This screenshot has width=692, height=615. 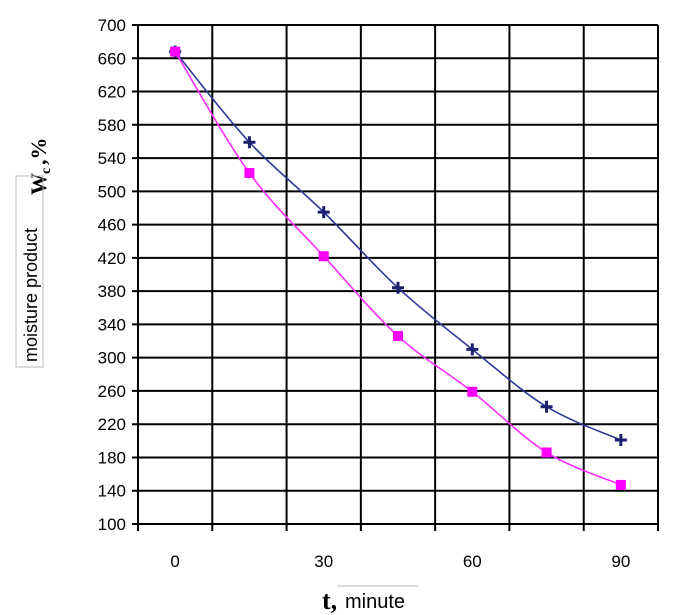 I want to click on x-axis-var: t,, so click(x=329, y=600).